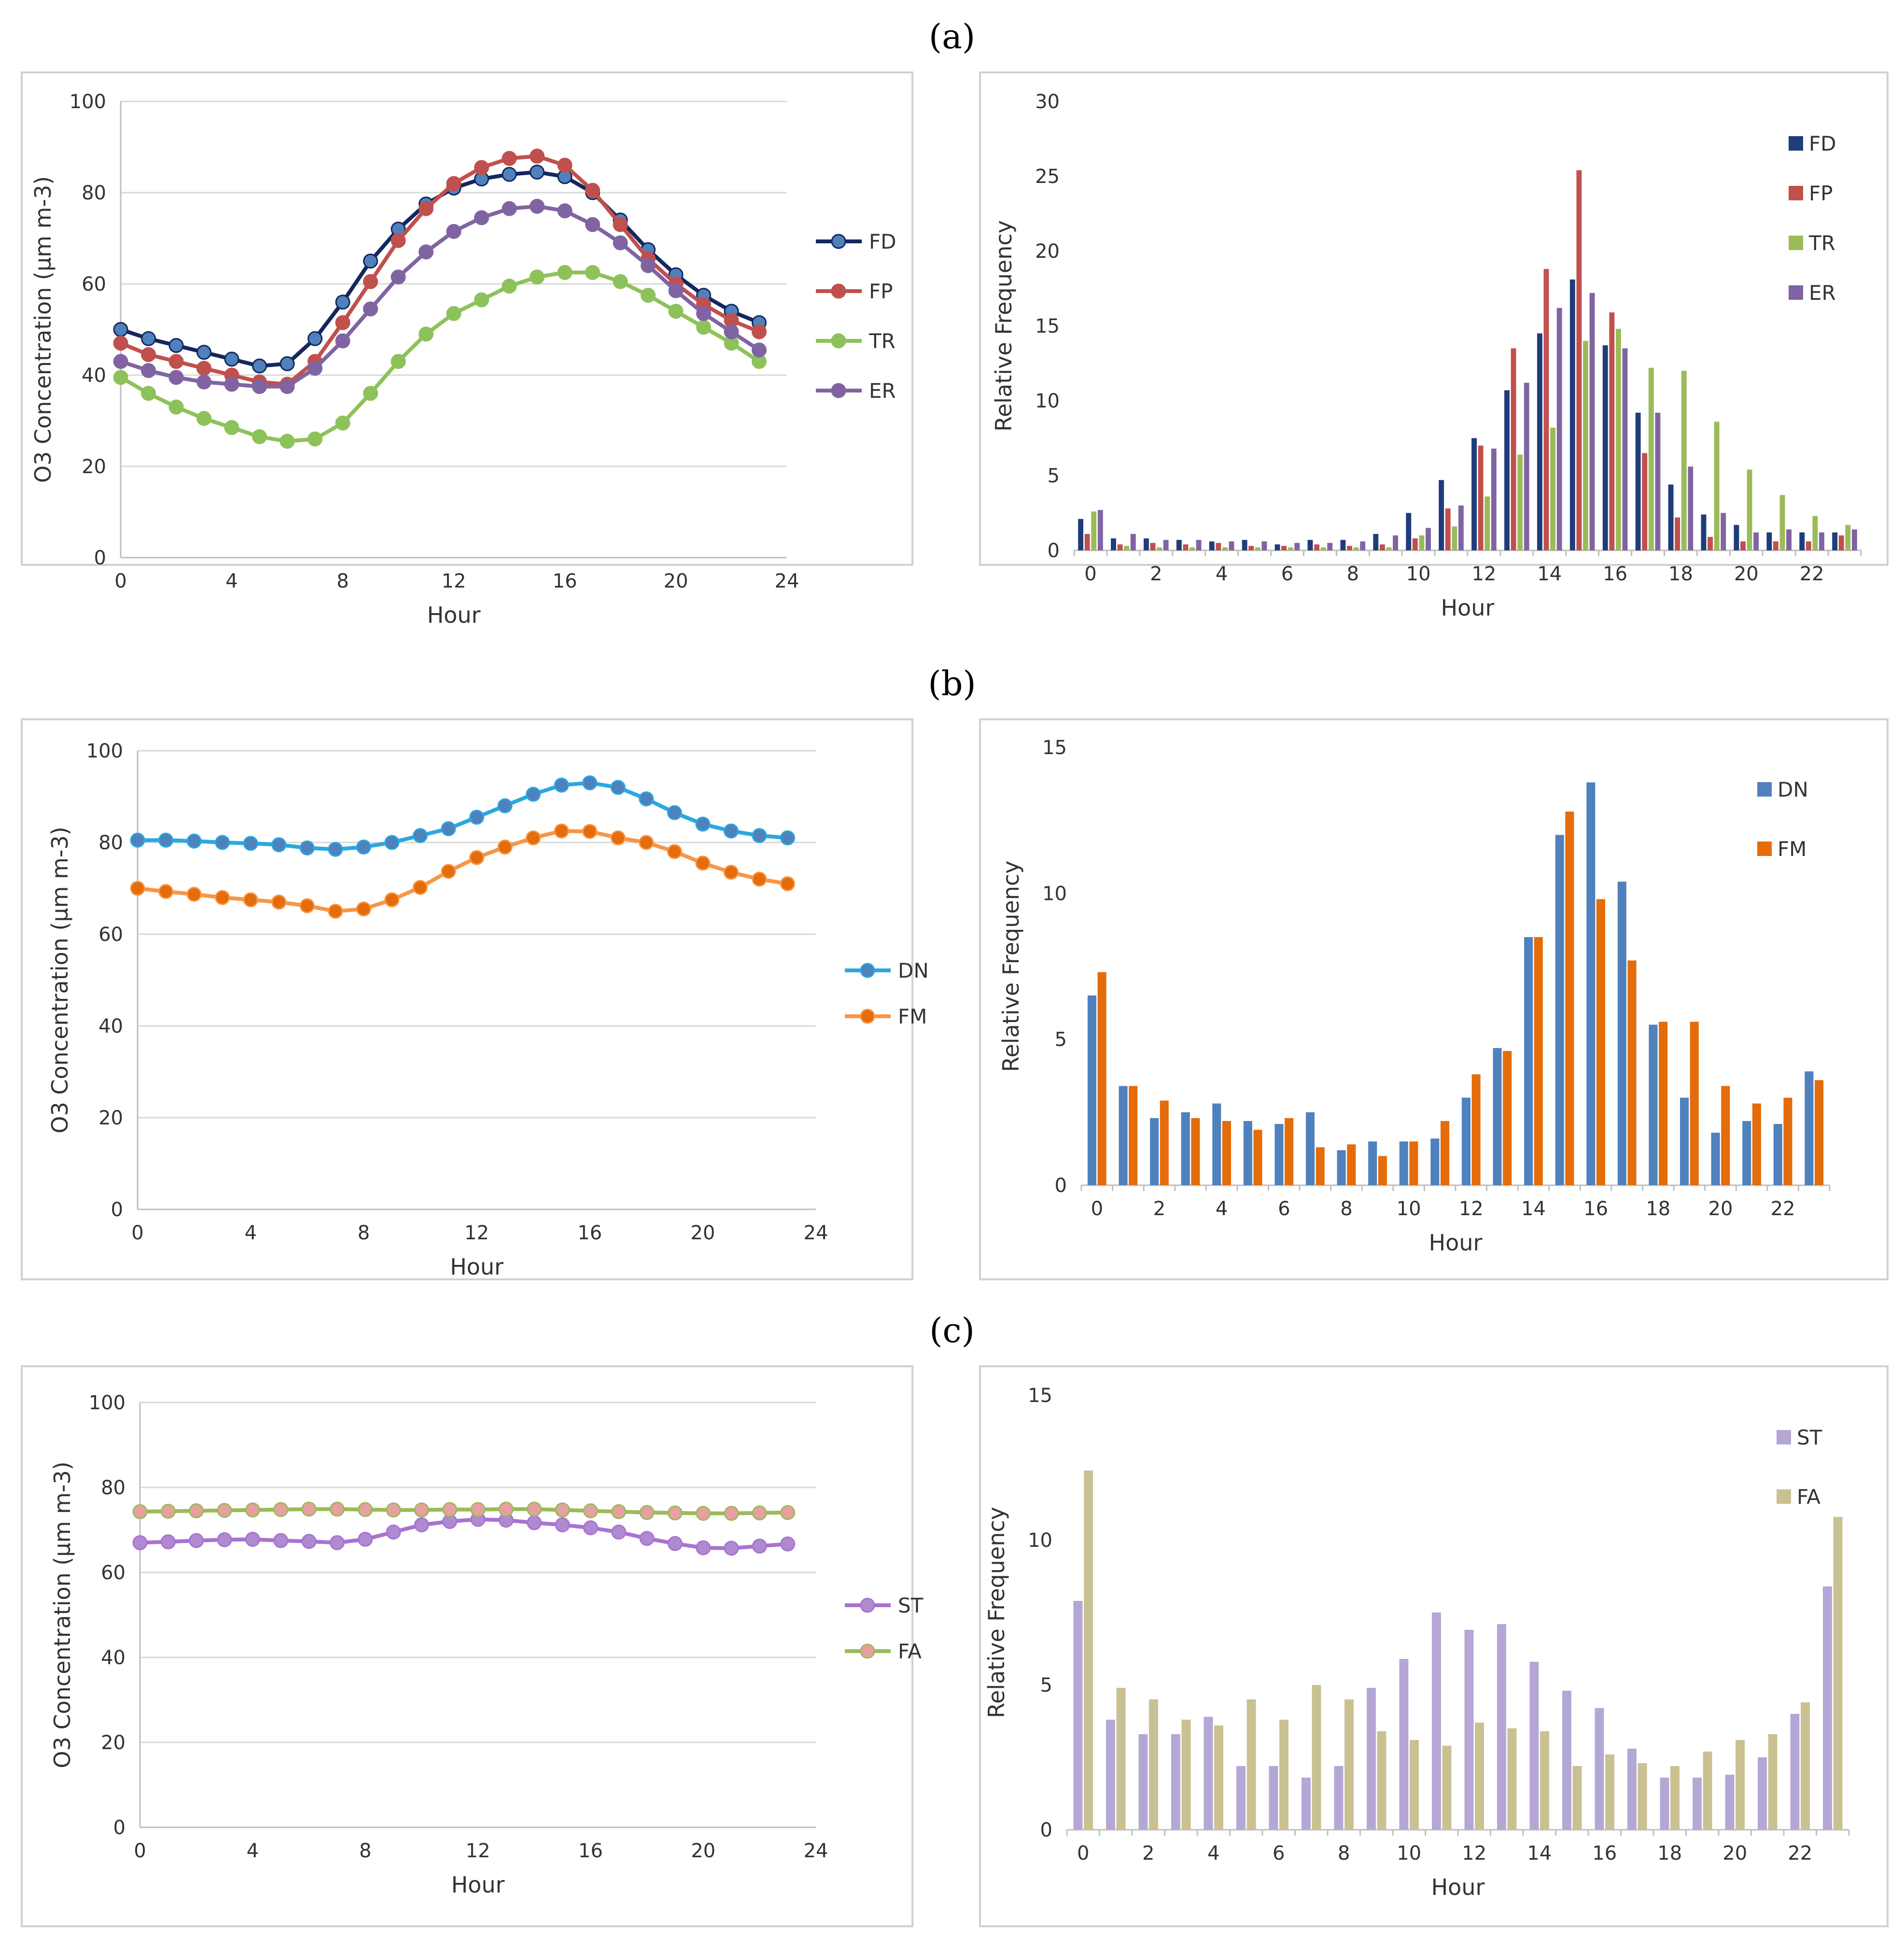  Describe the element at coordinates (149, 338) in the screenshot. I see `data-point-fd` at that location.